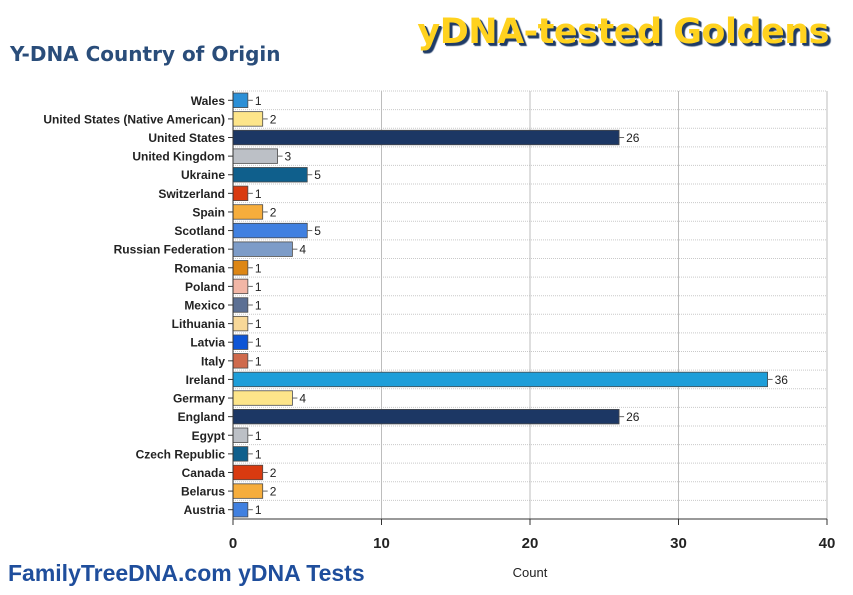 The image size is (853, 595). Describe the element at coordinates (208, 212) in the screenshot. I see `category-label: Spain` at that location.